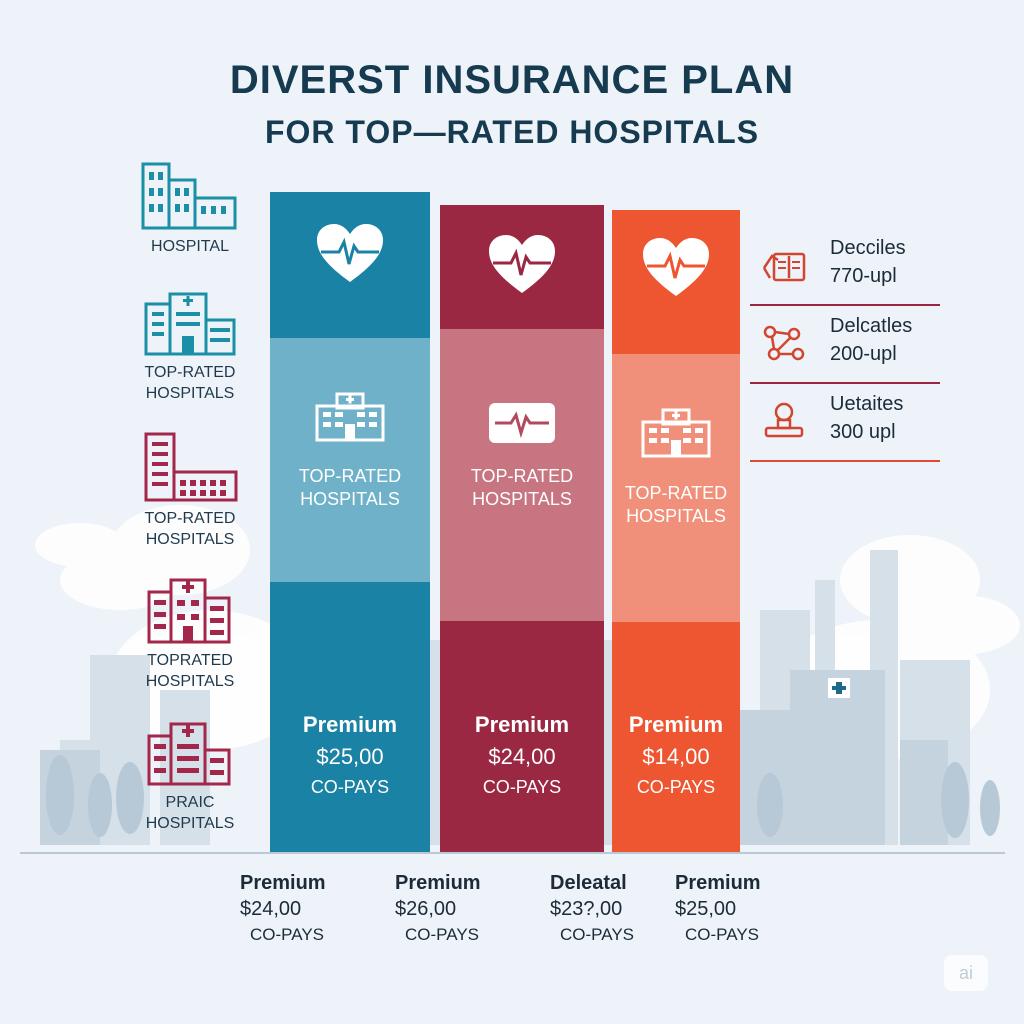  What do you see at coordinates (512, 80) in the screenshot?
I see `page-title: DIVERST INSURANCE PLAN` at bounding box center [512, 80].